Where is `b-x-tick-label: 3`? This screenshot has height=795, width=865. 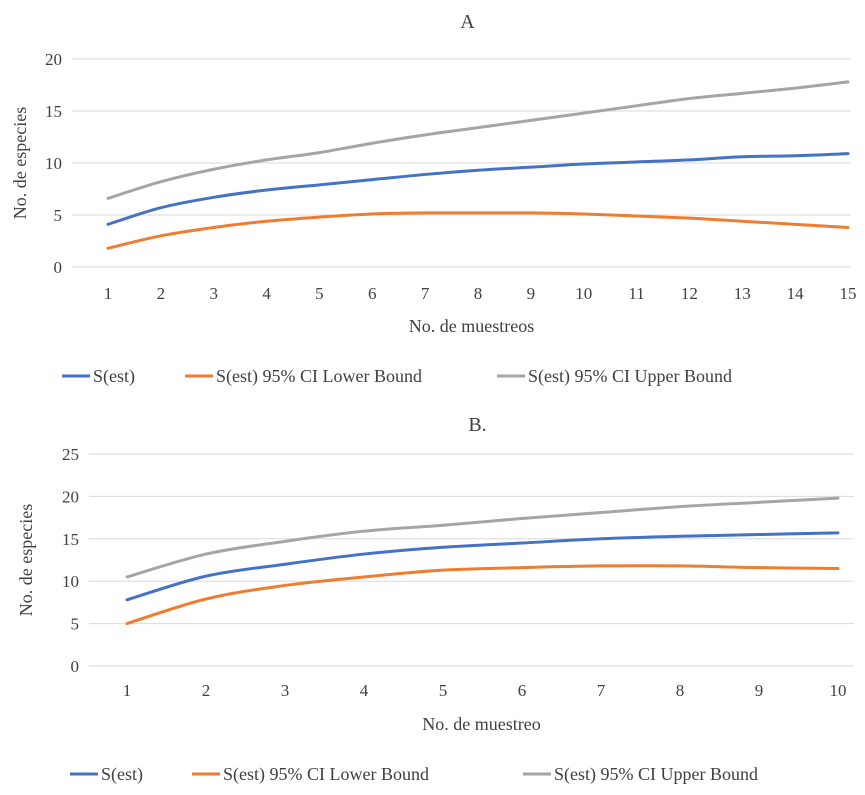
b-x-tick-label: 3 is located at coordinates (285, 690).